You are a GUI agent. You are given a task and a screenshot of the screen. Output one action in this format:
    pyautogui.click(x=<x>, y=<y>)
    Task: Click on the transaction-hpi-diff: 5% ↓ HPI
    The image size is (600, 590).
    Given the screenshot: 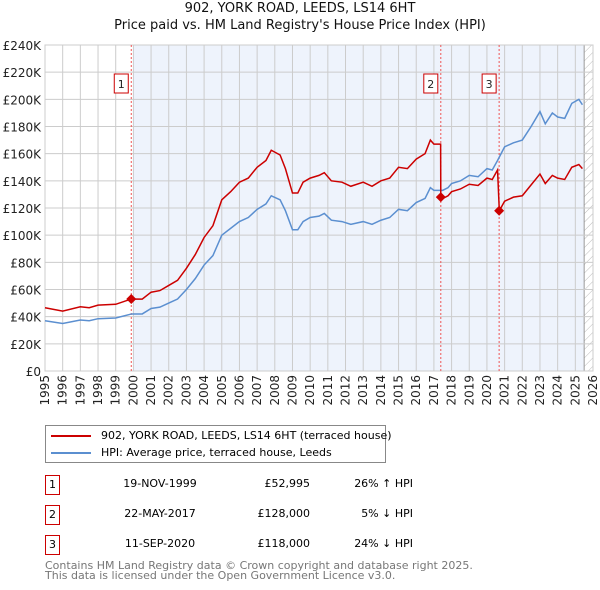 What is the action you would take?
    pyautogui.click(x=387, y=513)
    